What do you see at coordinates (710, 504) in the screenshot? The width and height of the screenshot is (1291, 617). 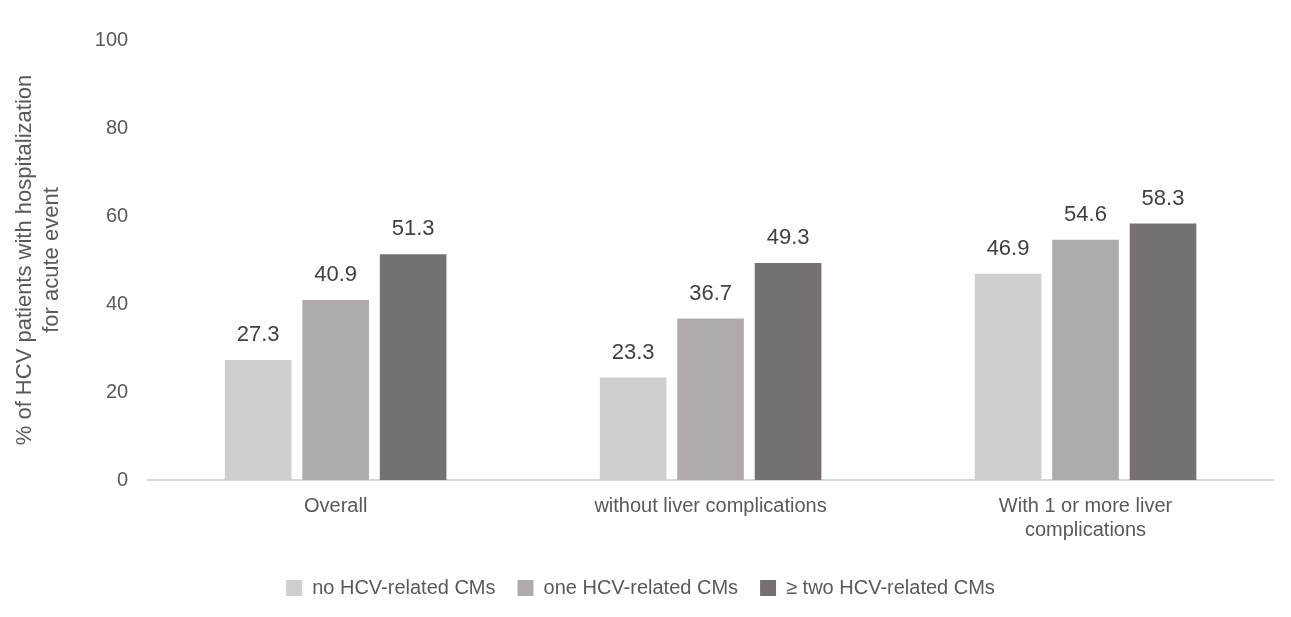 I see `x-tick-label: without liver complications` at bounding box center [710, 504].